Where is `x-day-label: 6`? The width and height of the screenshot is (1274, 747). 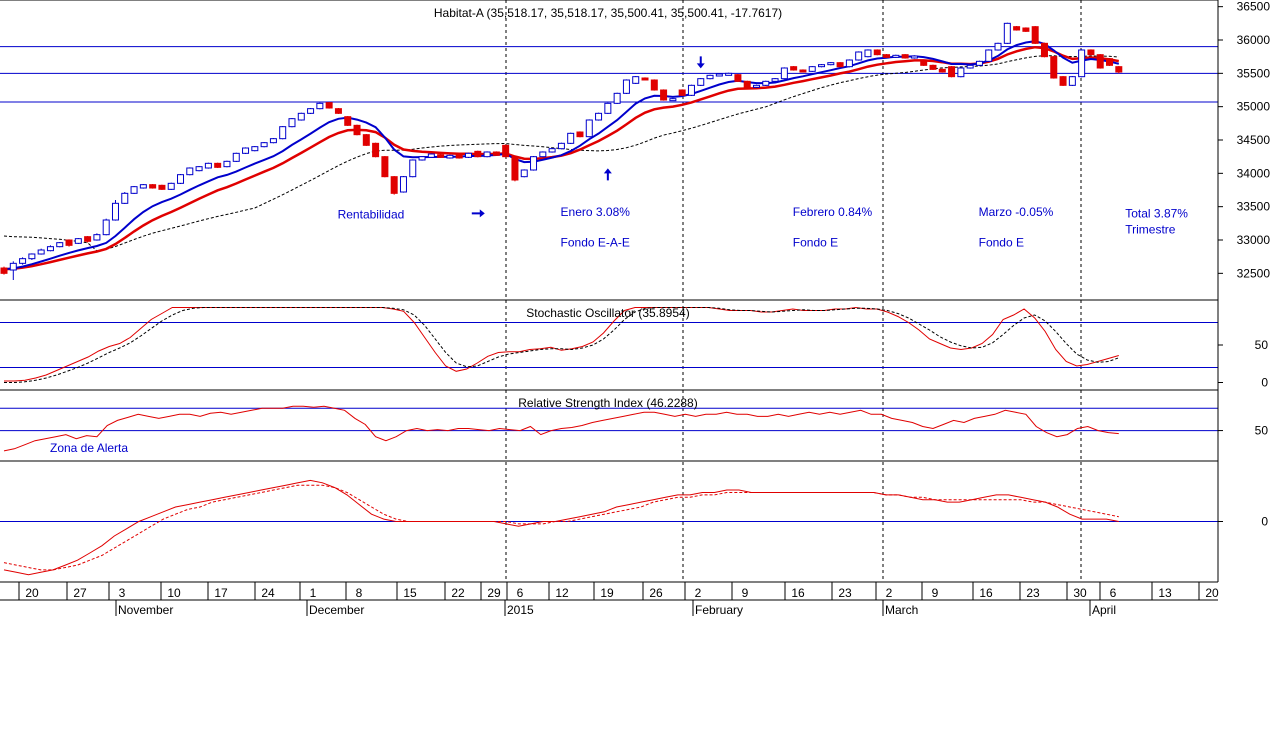
x-day-label: 6 is located at coordinates (1113, 593).